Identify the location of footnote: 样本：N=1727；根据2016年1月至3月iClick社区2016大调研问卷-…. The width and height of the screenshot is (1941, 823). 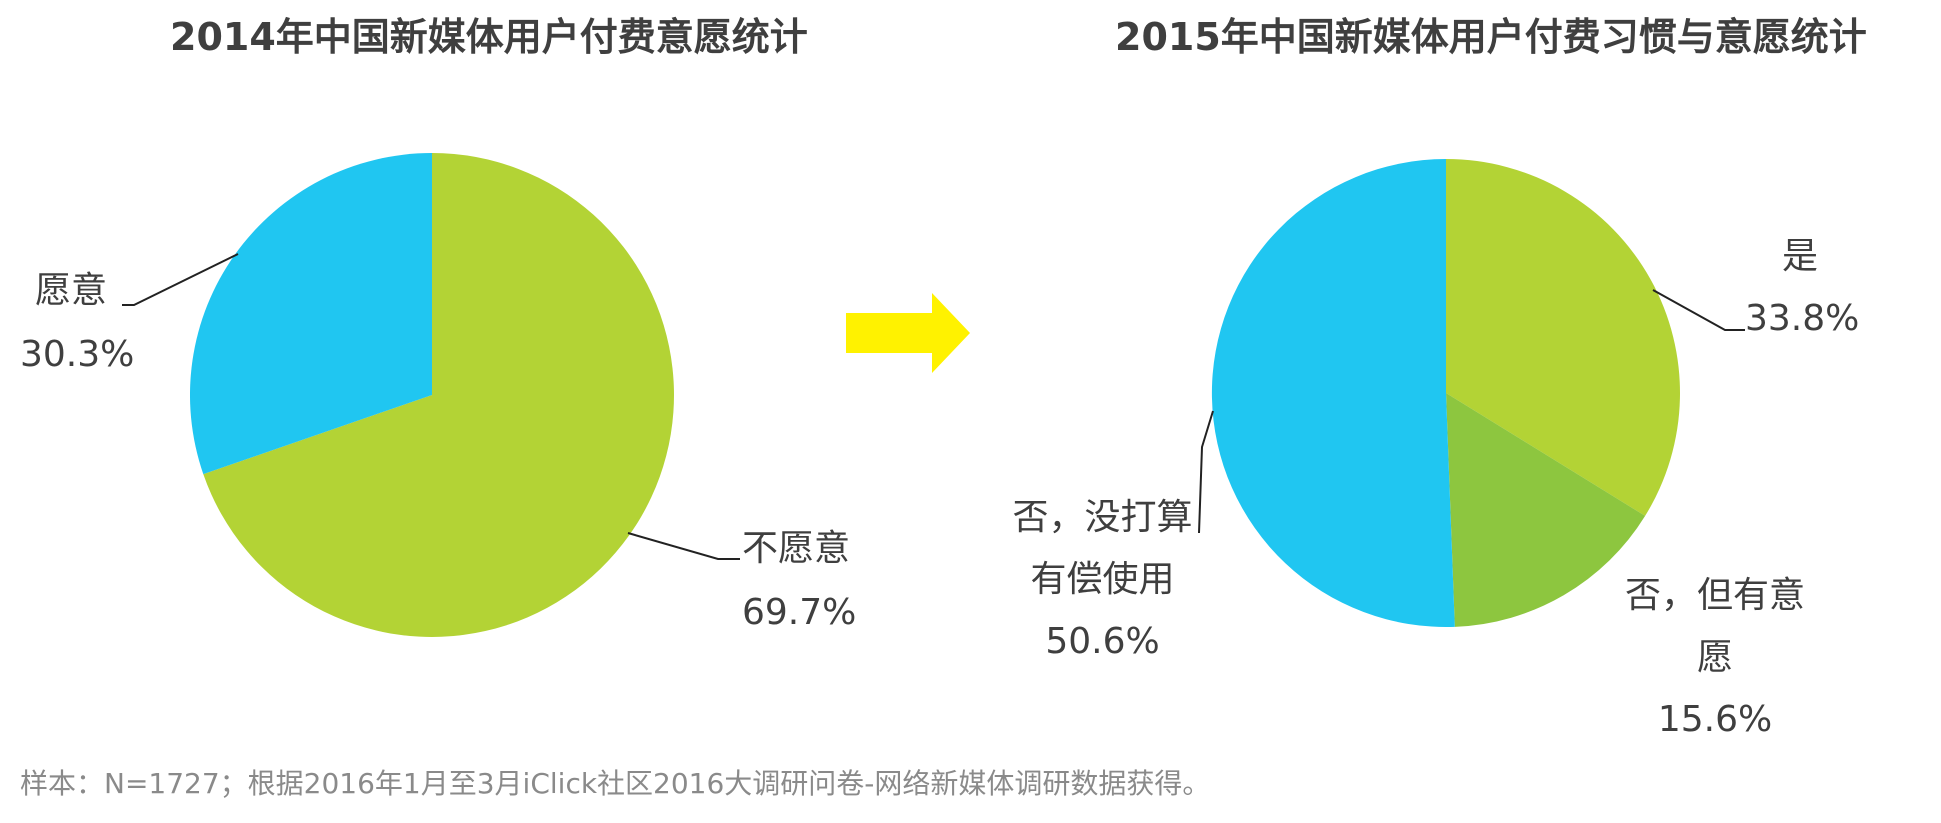
(615, 783).